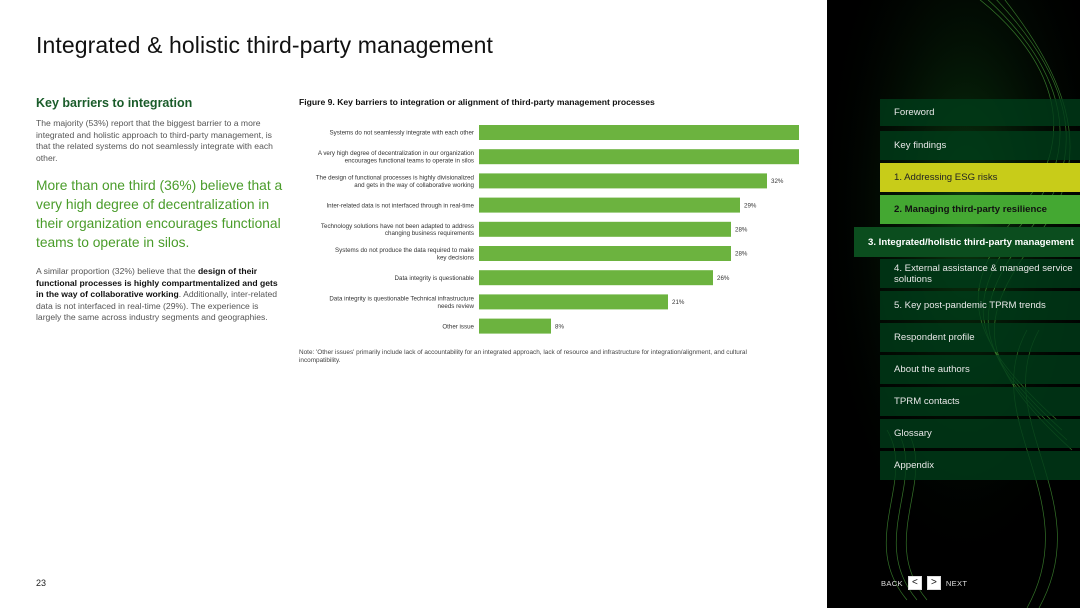 This screenshot has width=1080, height=608. Describe the element at coordinates (980, 145) in the screenshot. I see `nav-key-findings: Key findings` at that location.